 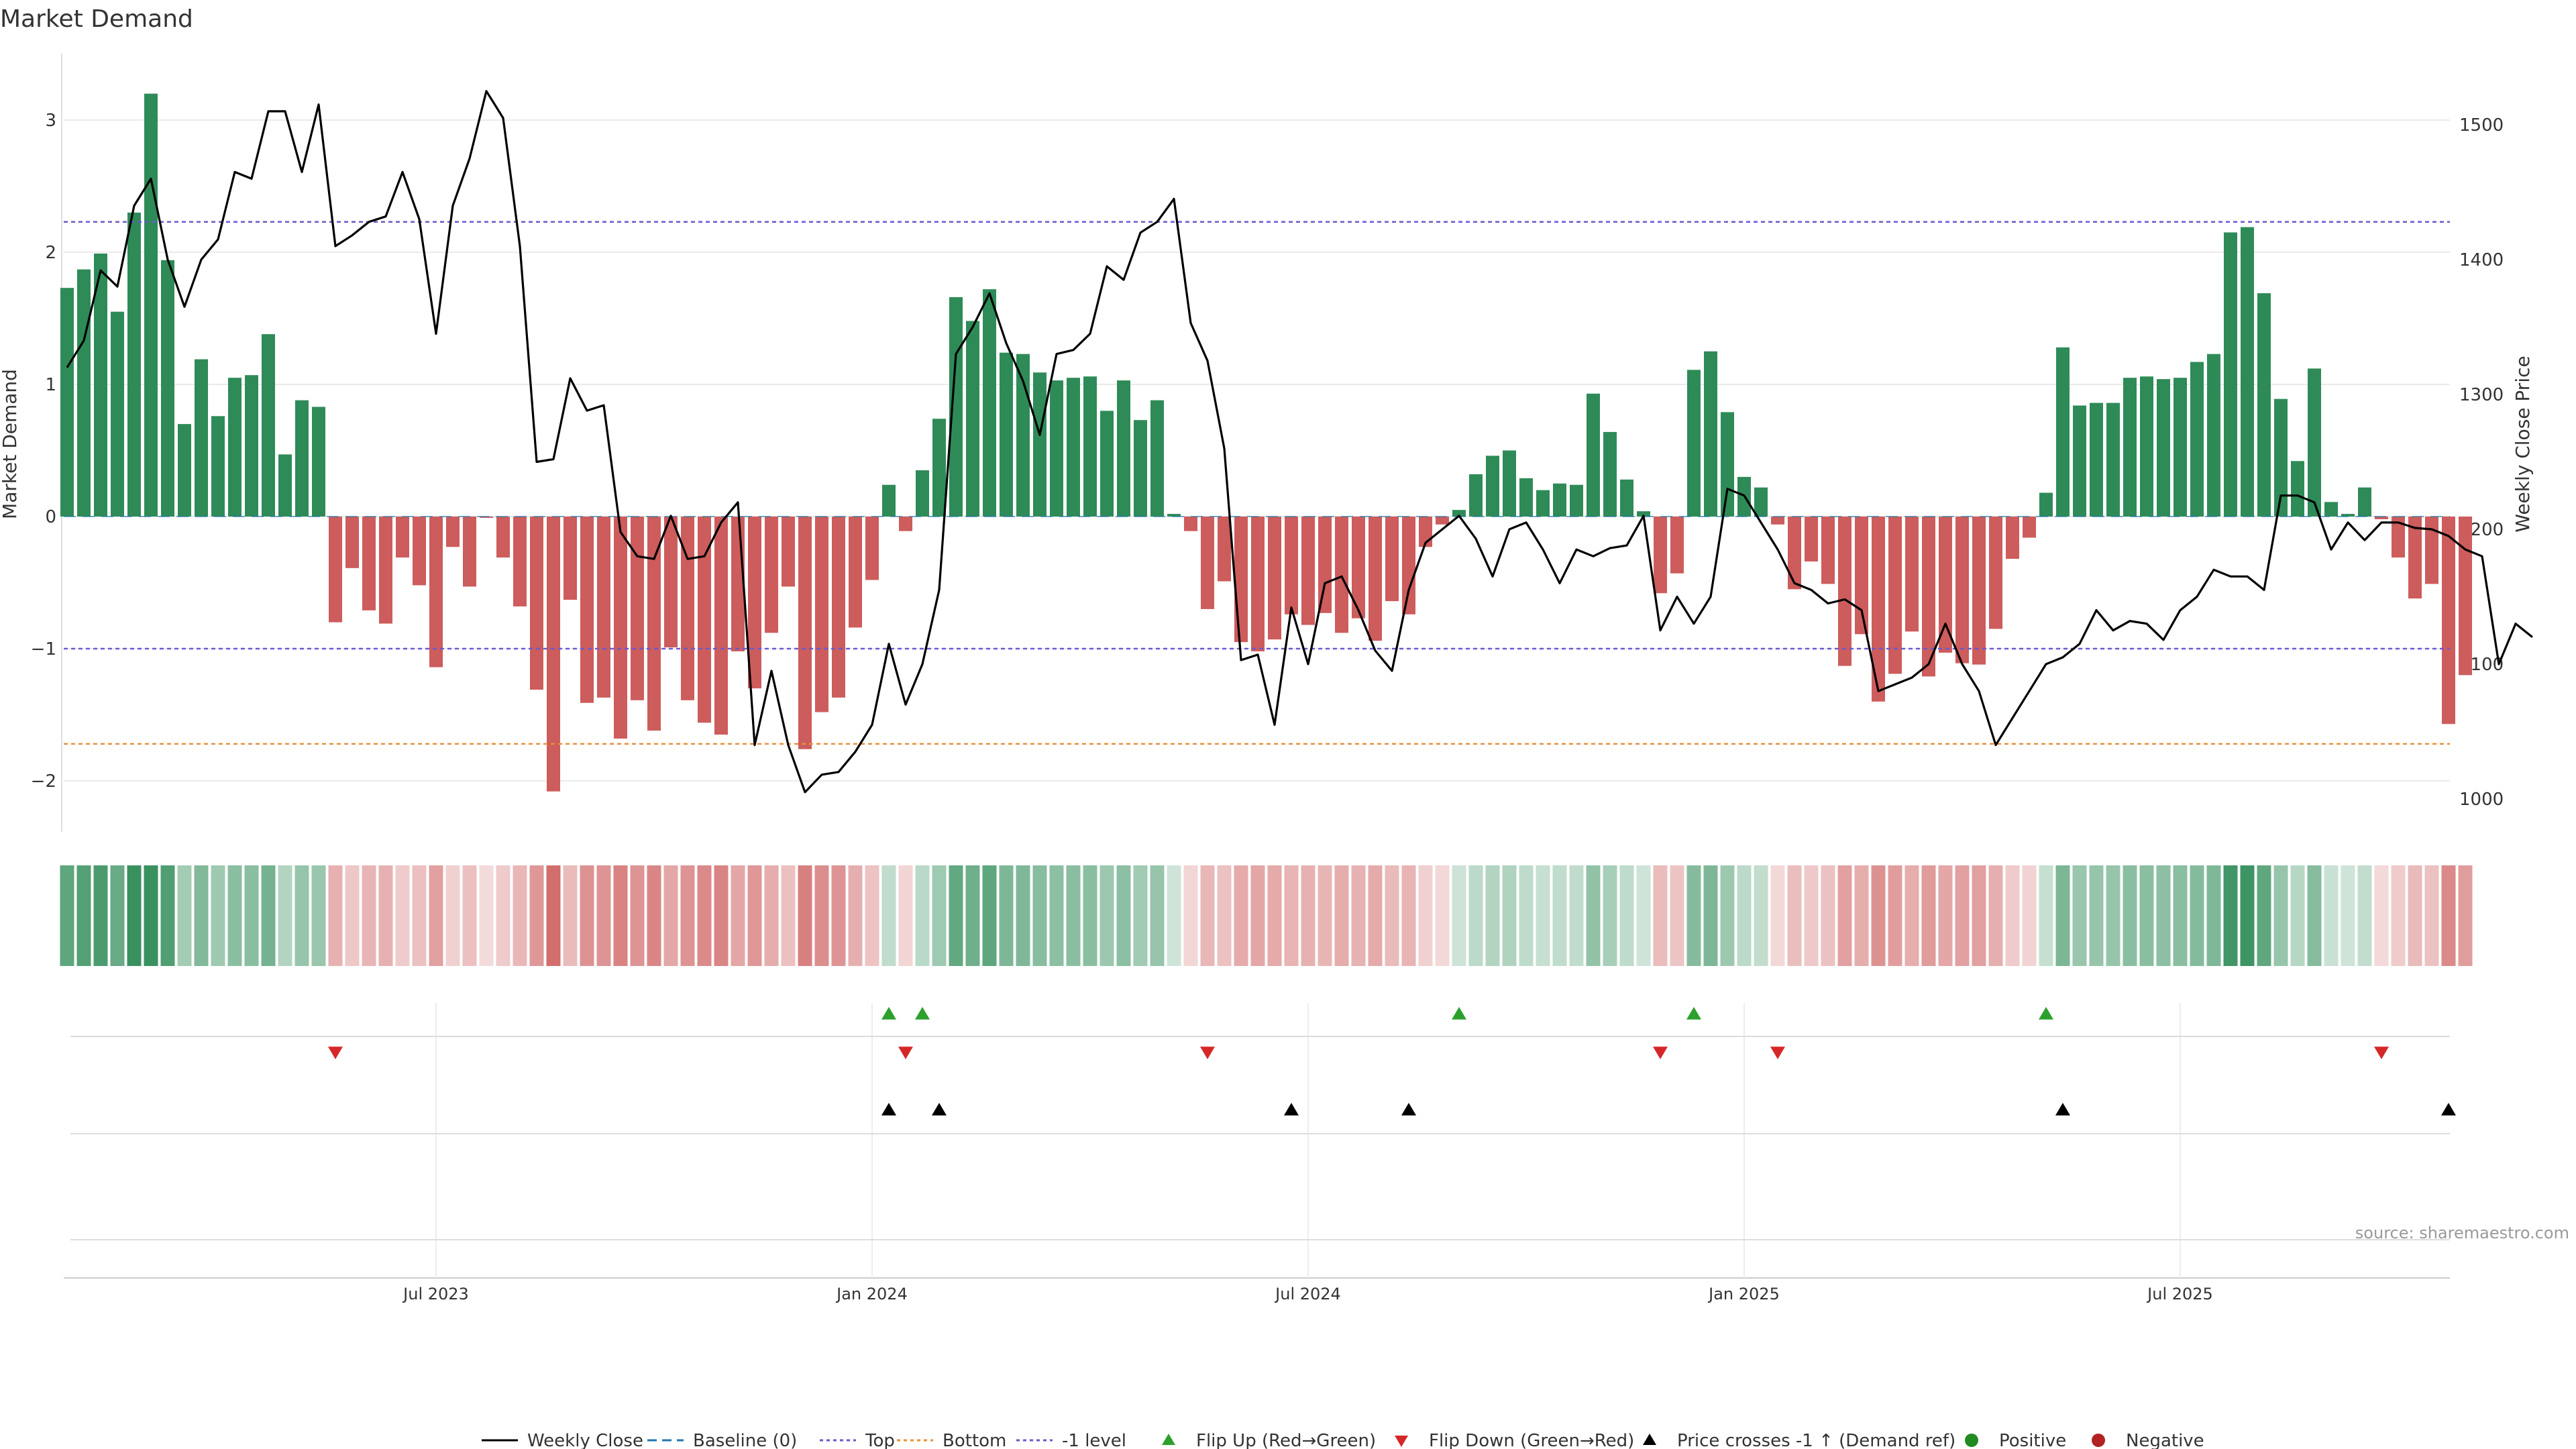 I want to click on event-markers, so click(x=1392, y=1061).